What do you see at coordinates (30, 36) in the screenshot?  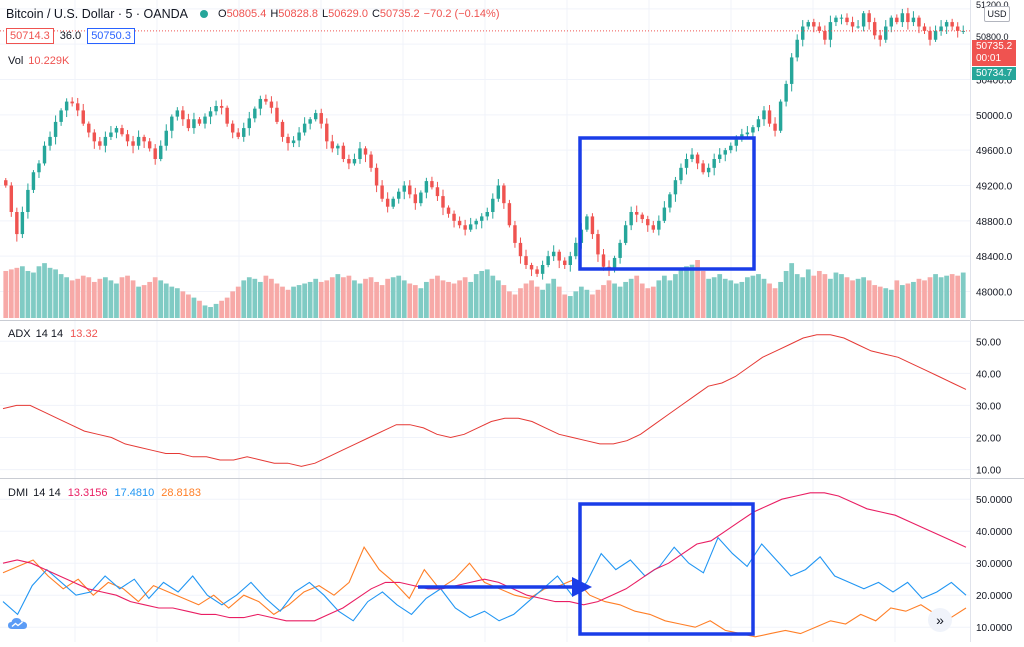 I see `sell-button: 50714.3` at bounding box center [30, 36].